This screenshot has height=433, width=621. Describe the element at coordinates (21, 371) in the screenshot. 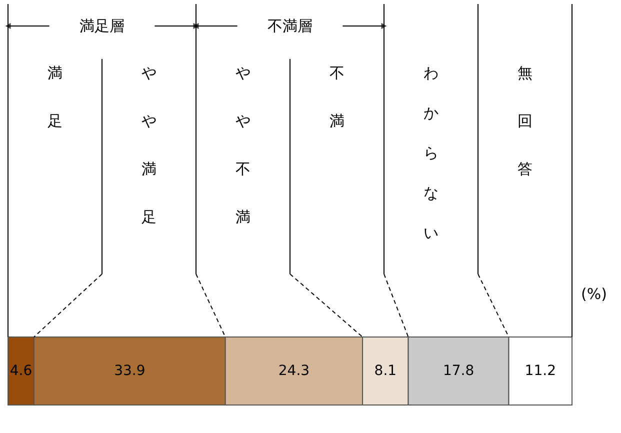

I see `data-label: 4.6` at that location.